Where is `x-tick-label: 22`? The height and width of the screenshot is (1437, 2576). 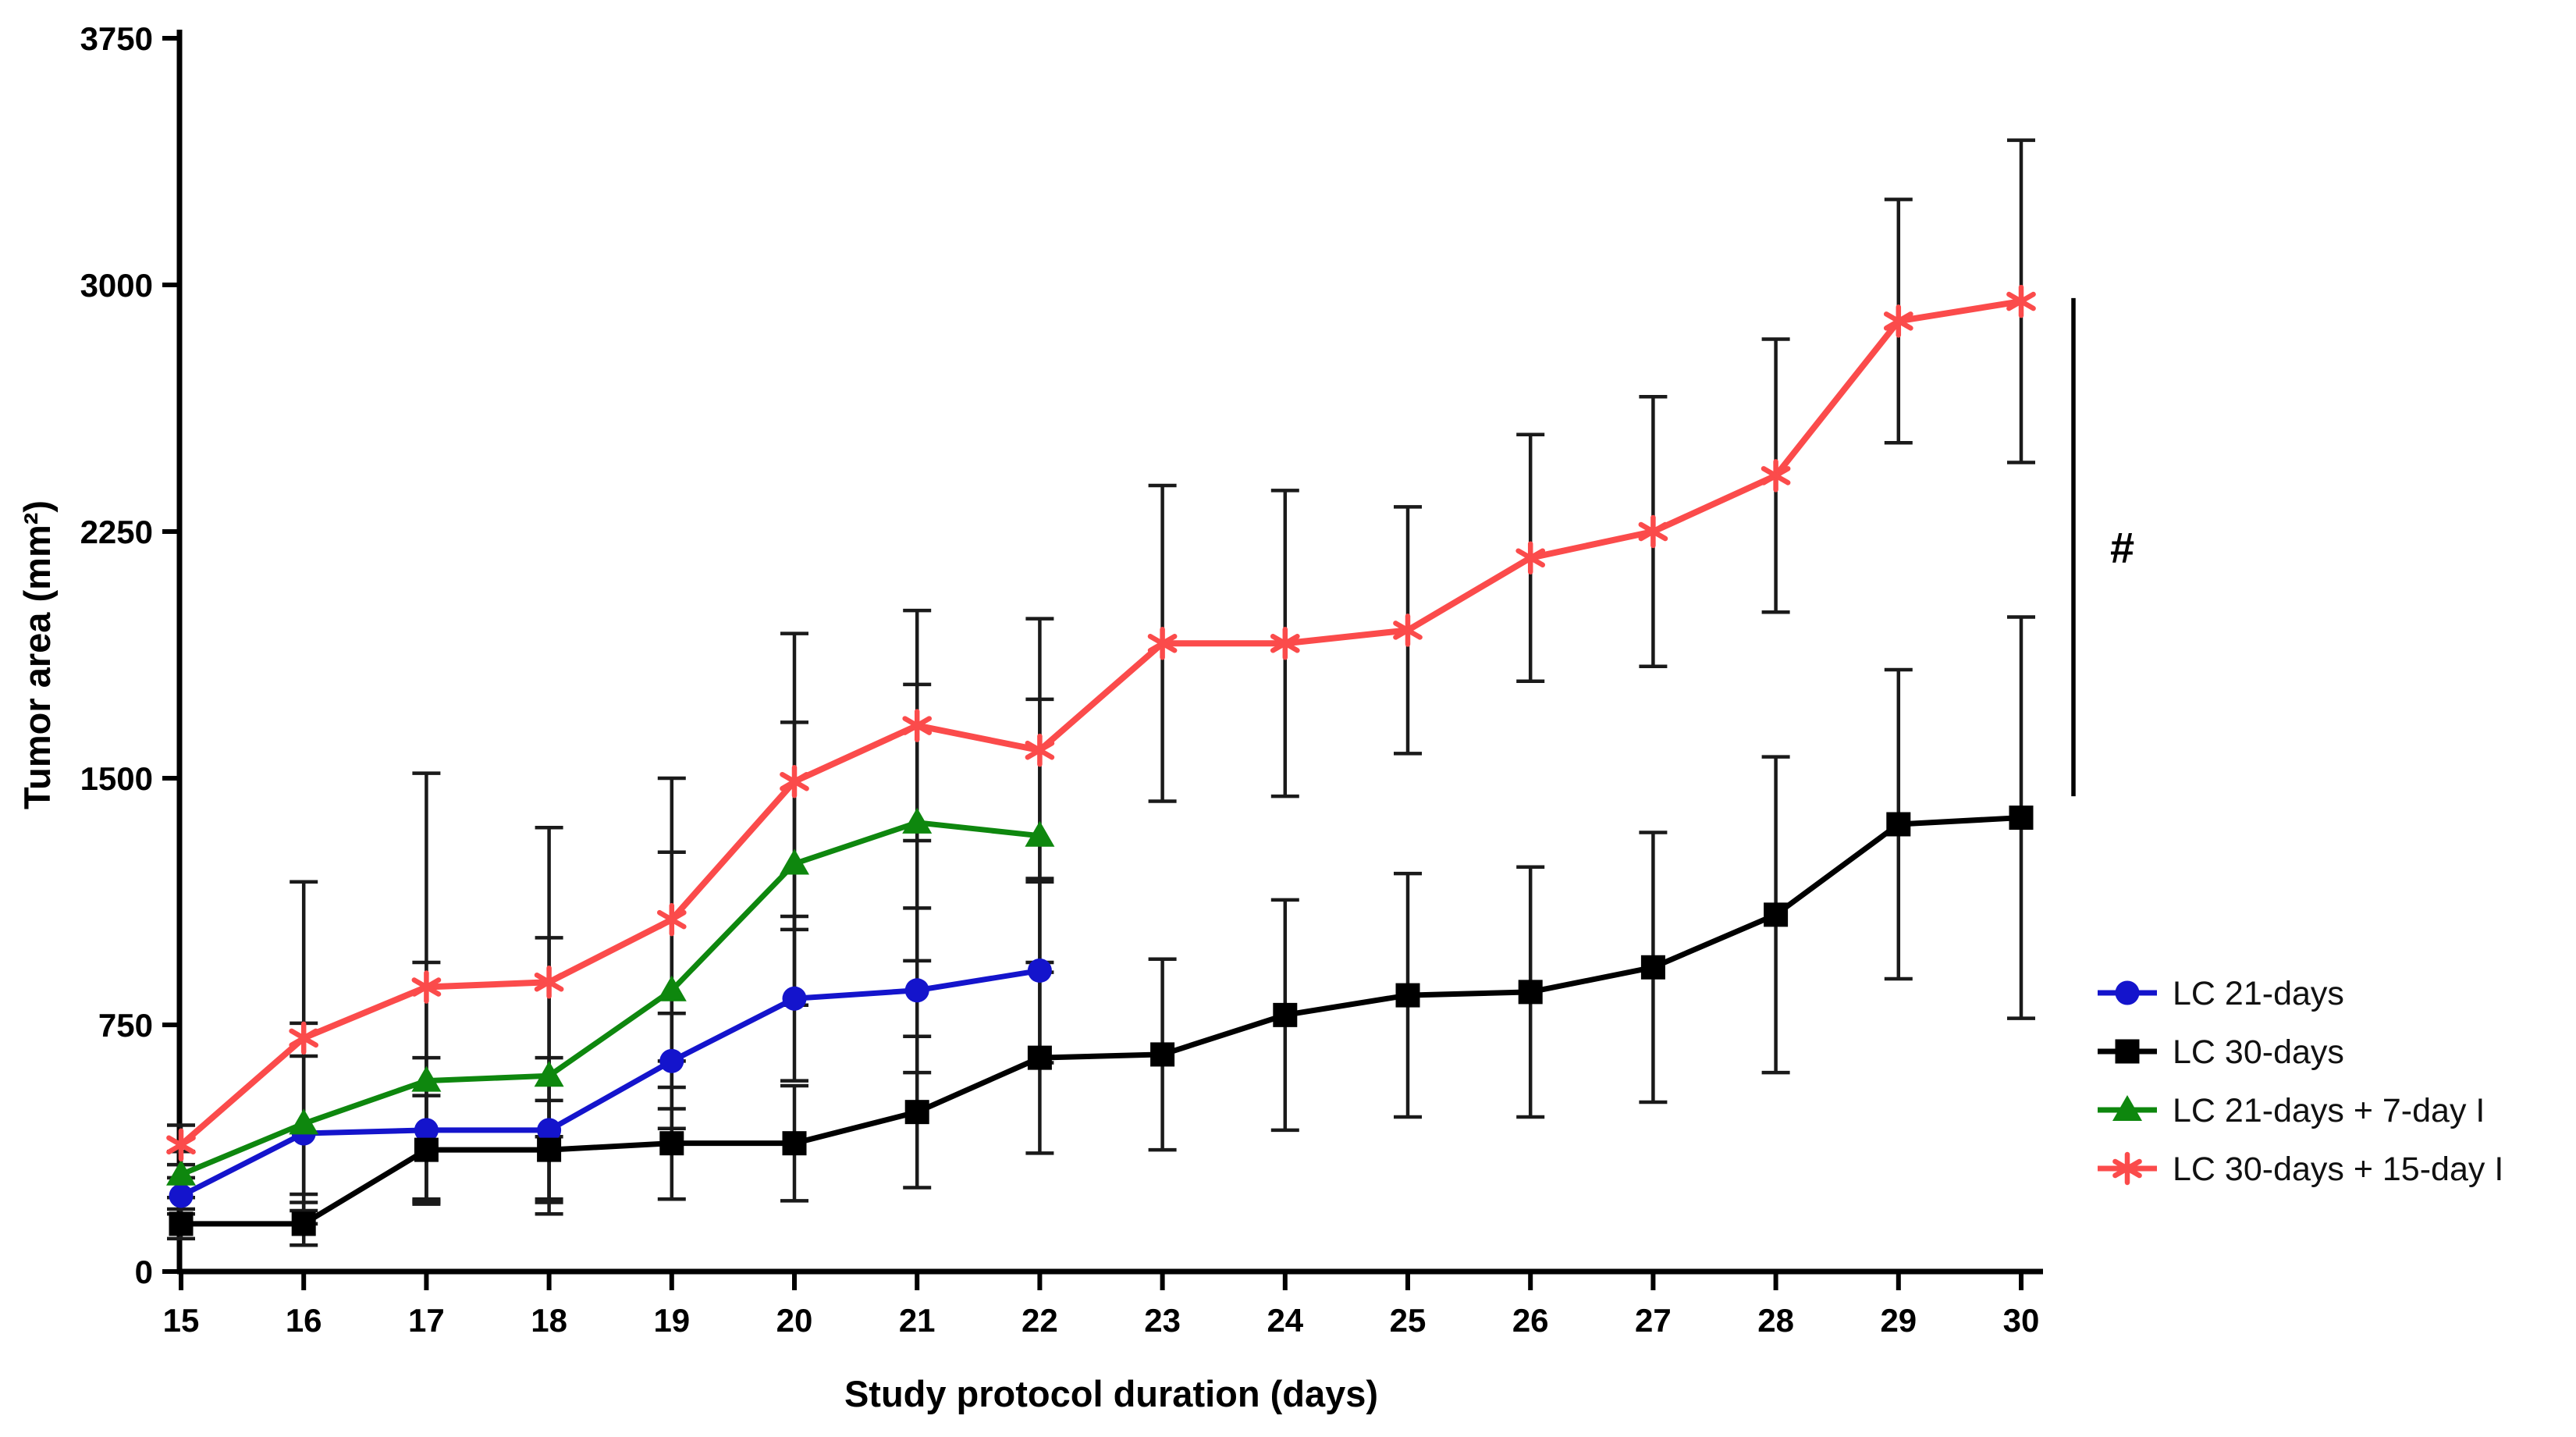
x-tick-label: 22 is located at coordinates (1040, 1320).